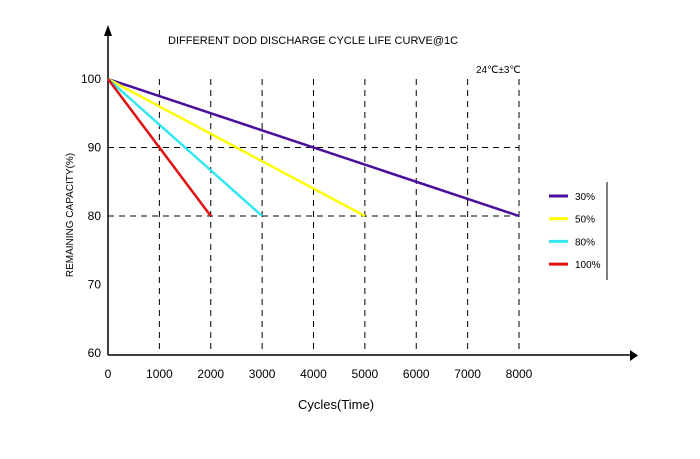  Describe the element at coordinates (95, 216) in the screenshot. I see `y-tick-label: 80` at that location.